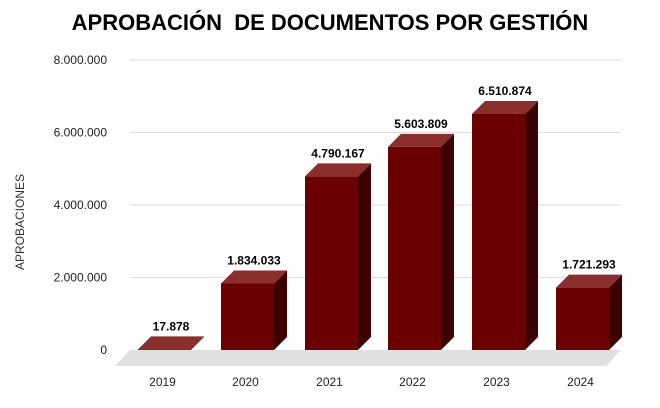 This screenshot has width=660, height=408. I want to click on data-label: 4.790.167, so click(338, 153).